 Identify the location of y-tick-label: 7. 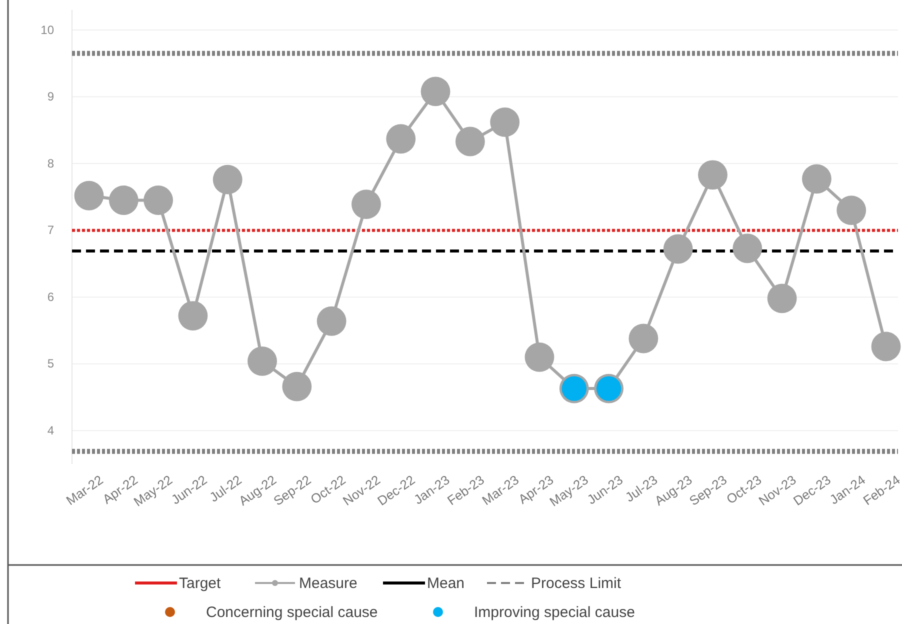
(50, 230).